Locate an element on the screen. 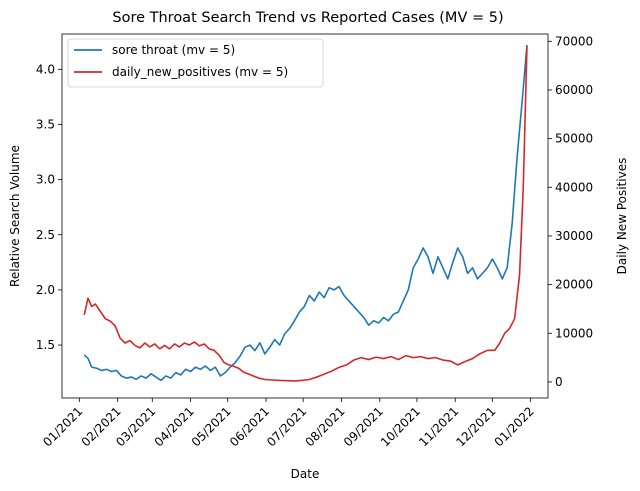 This screenshot has height=491, width=640. left-y-tick-label: 3.0 is located at coordinates (45, 180).